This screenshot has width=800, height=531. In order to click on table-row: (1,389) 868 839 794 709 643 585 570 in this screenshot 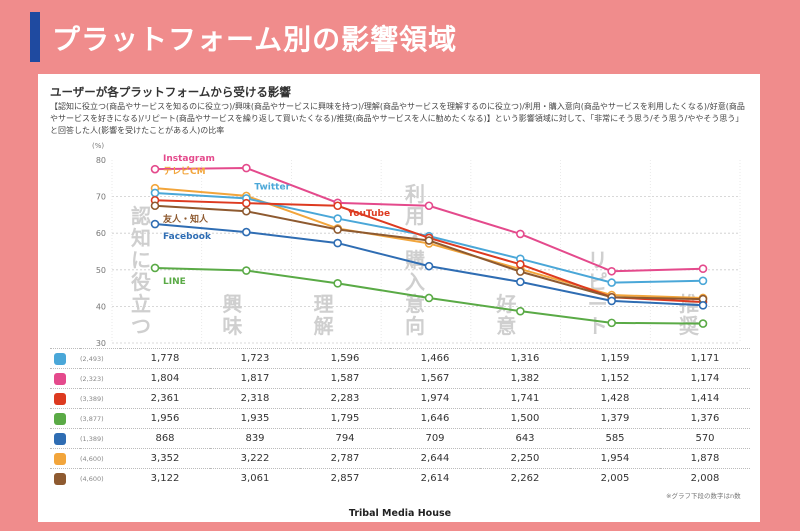, I will do `click(400, 438)`.